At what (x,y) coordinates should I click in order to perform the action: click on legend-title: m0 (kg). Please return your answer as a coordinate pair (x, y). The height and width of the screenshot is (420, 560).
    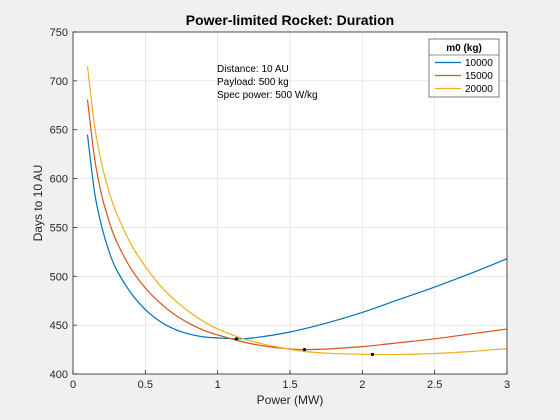
    Looking at the image, I should click on (464, 48).